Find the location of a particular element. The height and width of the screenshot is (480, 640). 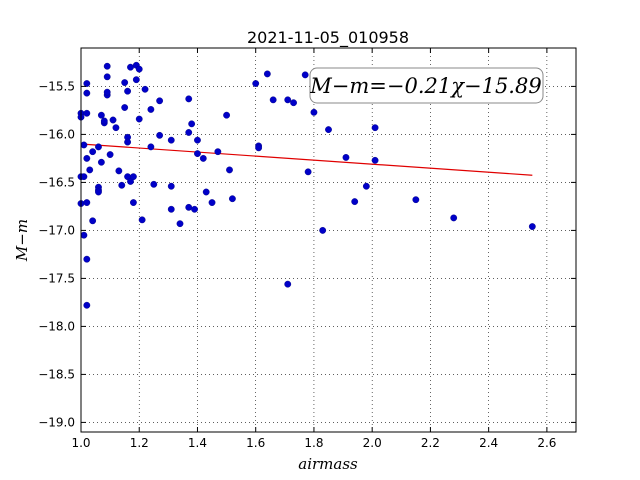

y-tick-label: −16.5 is located at coordinates (56, 182).